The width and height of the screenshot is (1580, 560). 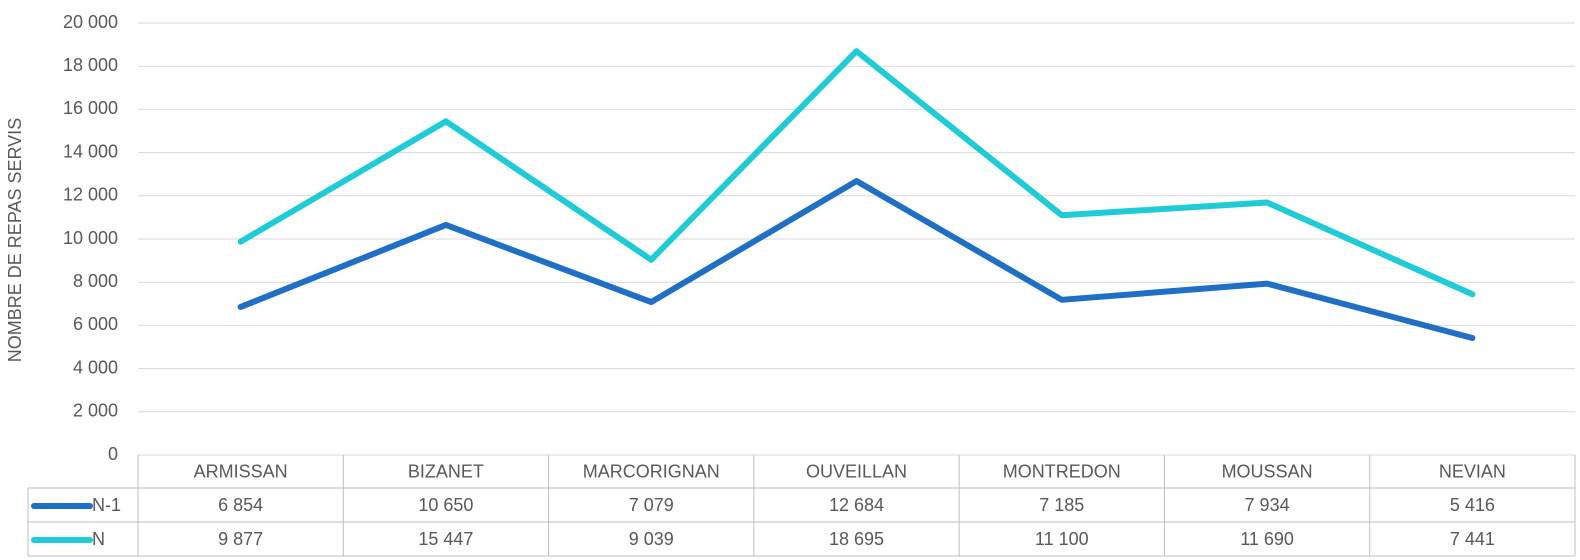 I want to click on table-value: 12 684, so click(x=856, y=505).